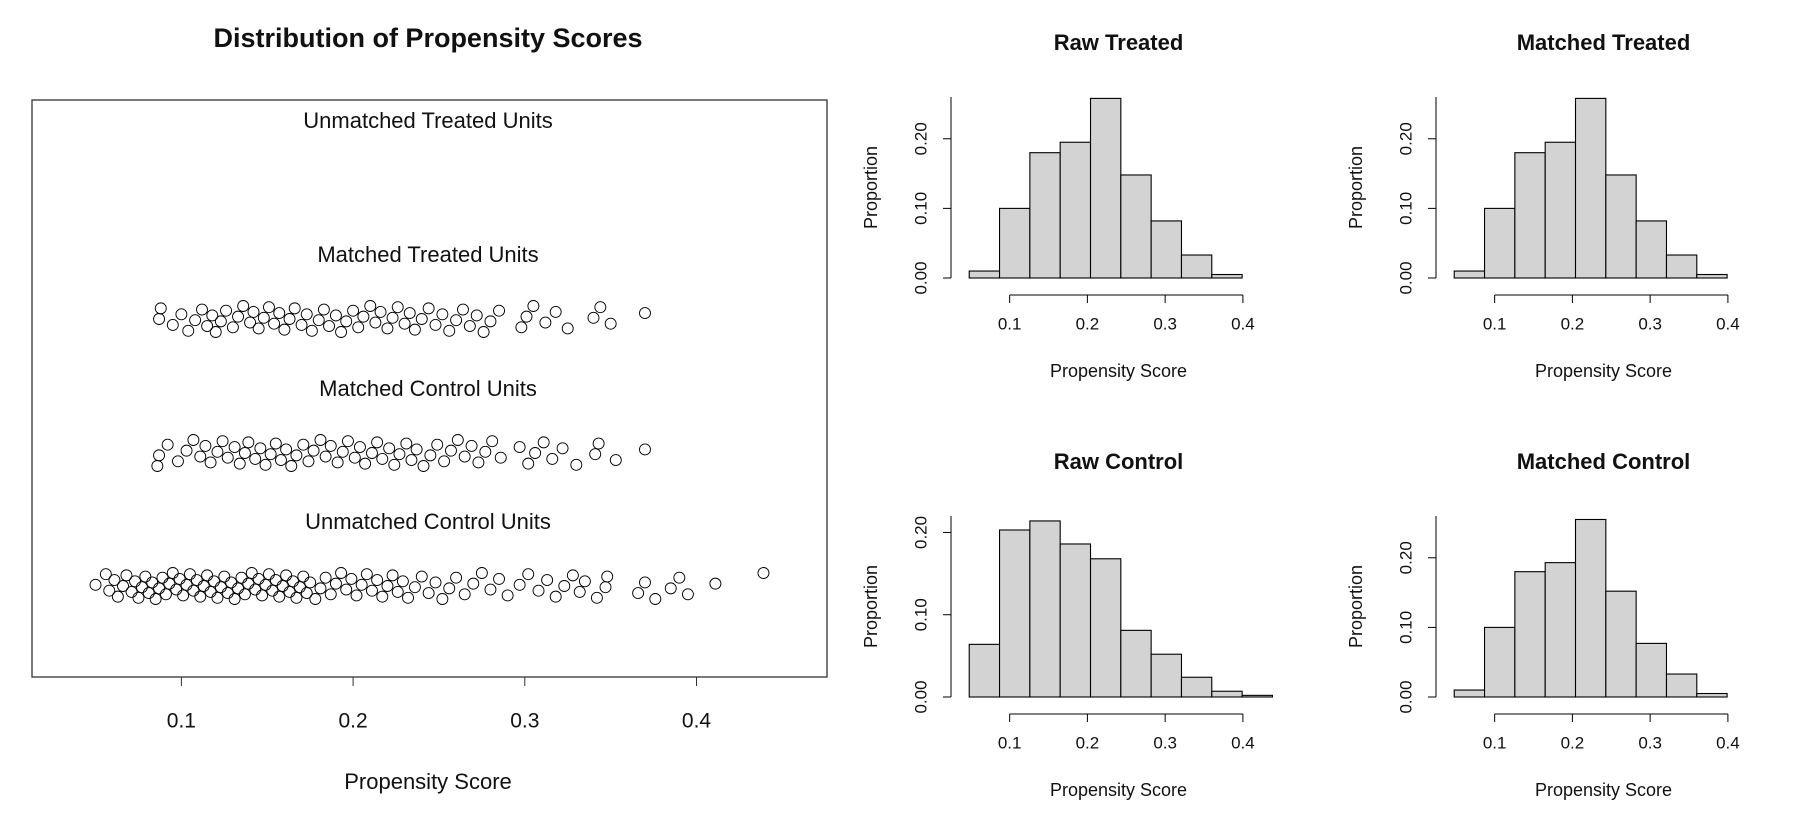 The width and height of the screenshot is (1810, 816). Describe the element at coordinates (1604, 461) in the screenshot. I see `panel-title: Matched Control` at that location.